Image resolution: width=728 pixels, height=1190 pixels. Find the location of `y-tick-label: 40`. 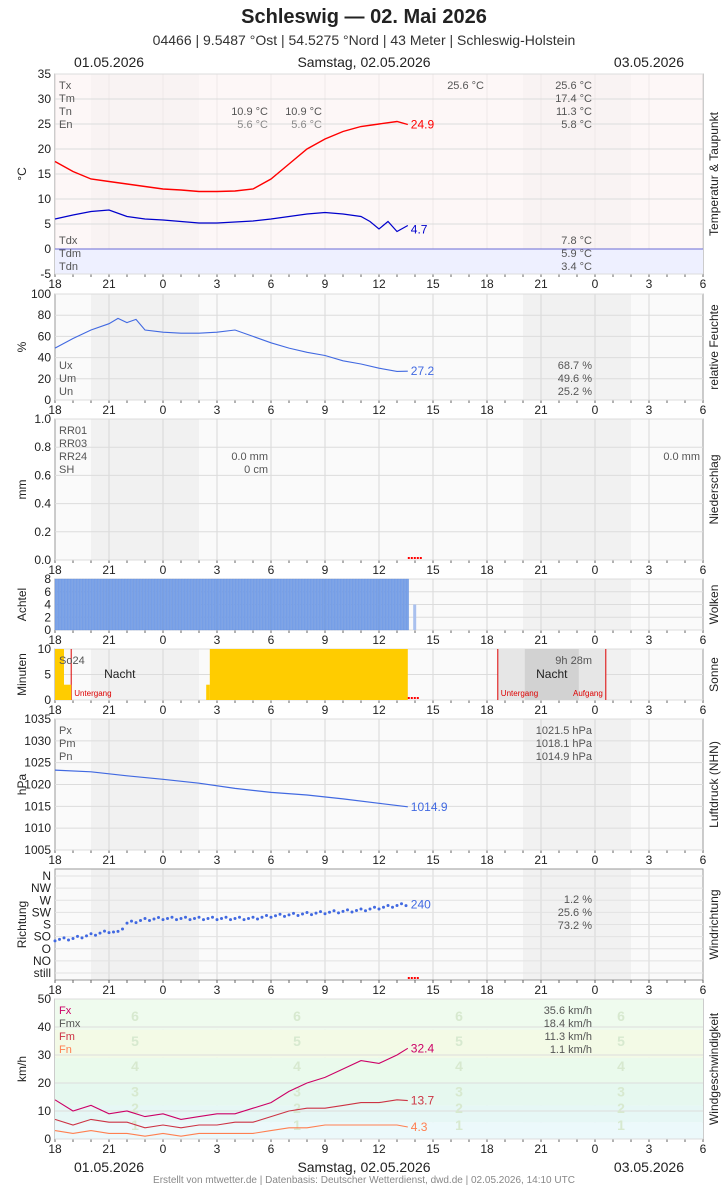

y-tick-label: 40 is located at coordinates (45, 358).